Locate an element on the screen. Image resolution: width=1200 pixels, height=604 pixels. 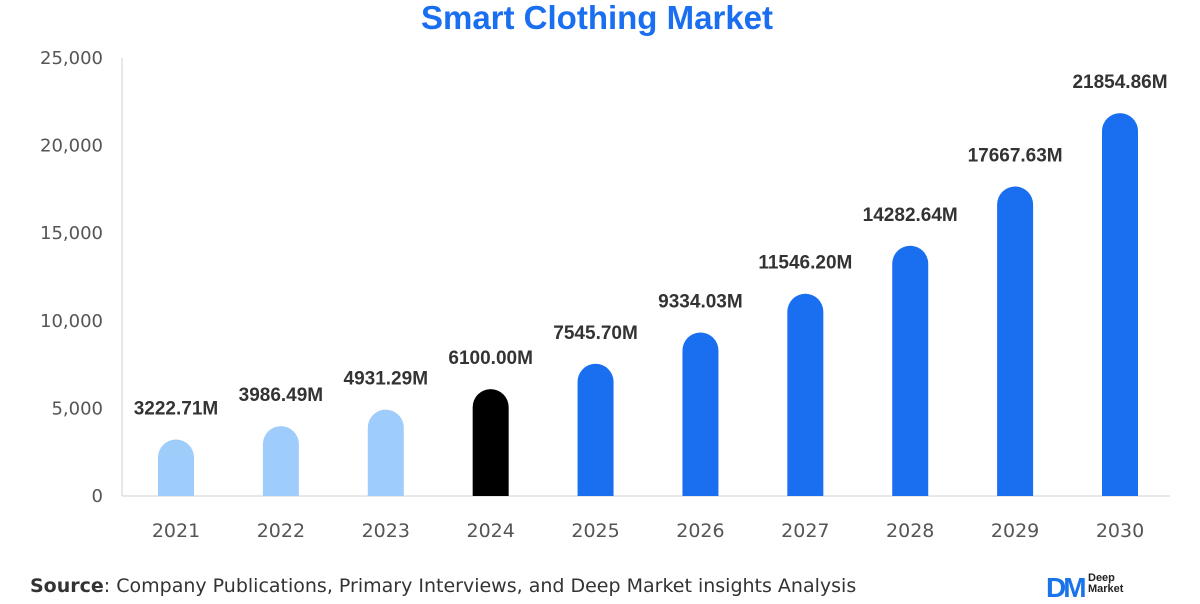
data-label-2025: 7545.70M is located at coordinates (595, 333).